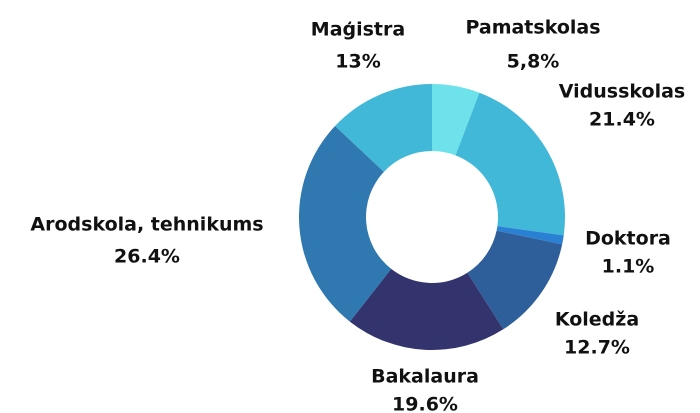 The height and width of the screenshot is (413, 700). Describe the element at coordinates (622, 92) in the screenshot. I see `slice-label: Vidusskolas` at that location.